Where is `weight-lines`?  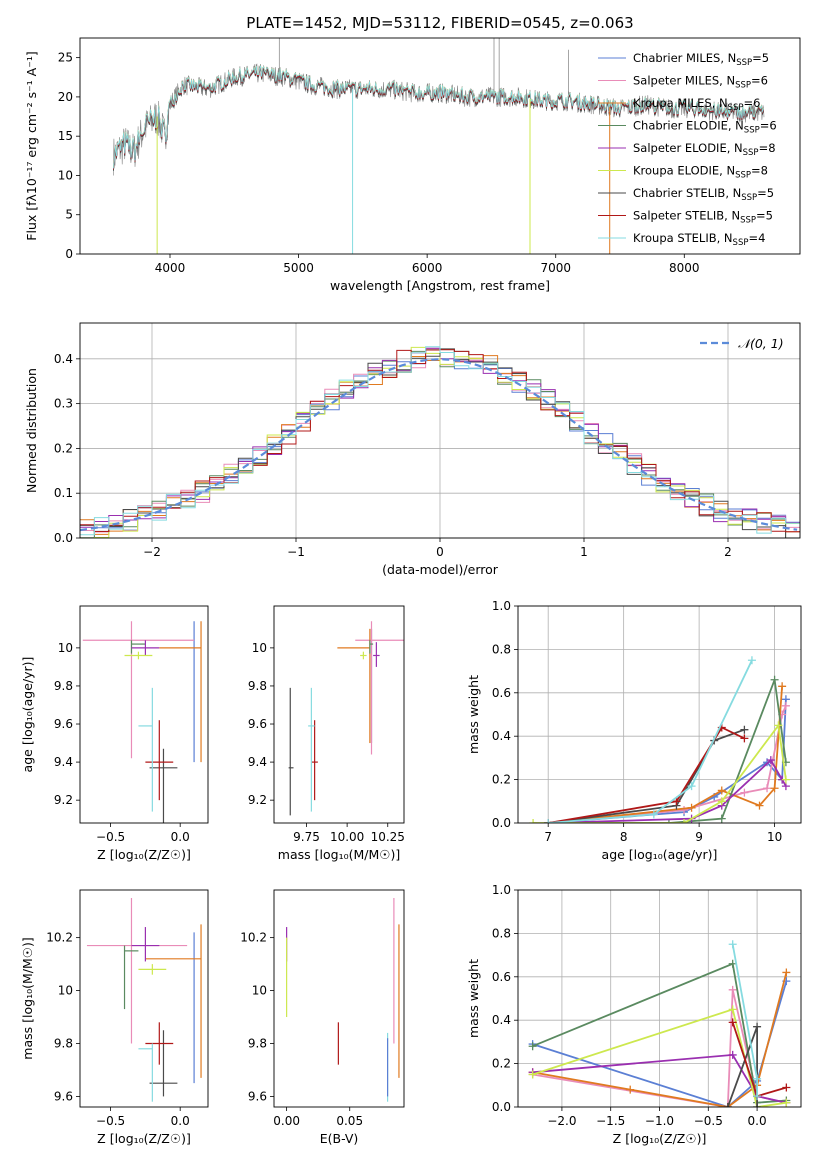 weight-lines is located at coordinates (659, 739).